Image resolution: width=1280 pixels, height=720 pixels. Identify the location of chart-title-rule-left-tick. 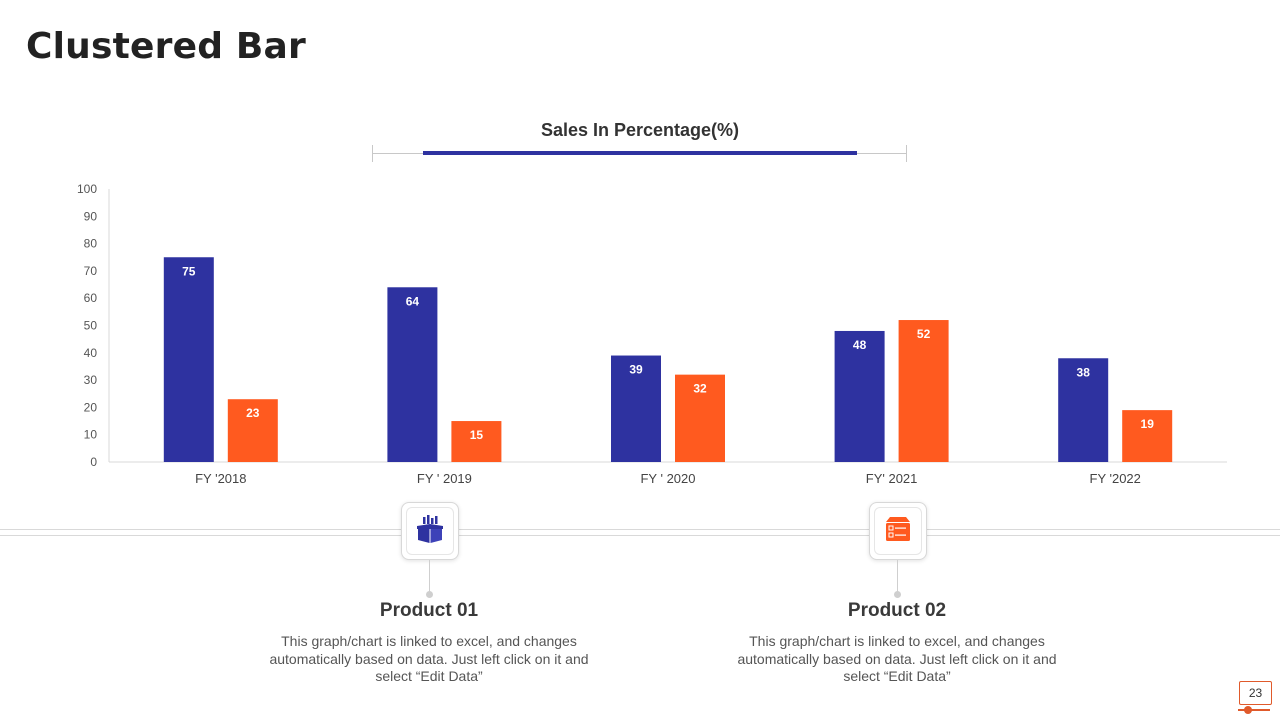
(372, 153).